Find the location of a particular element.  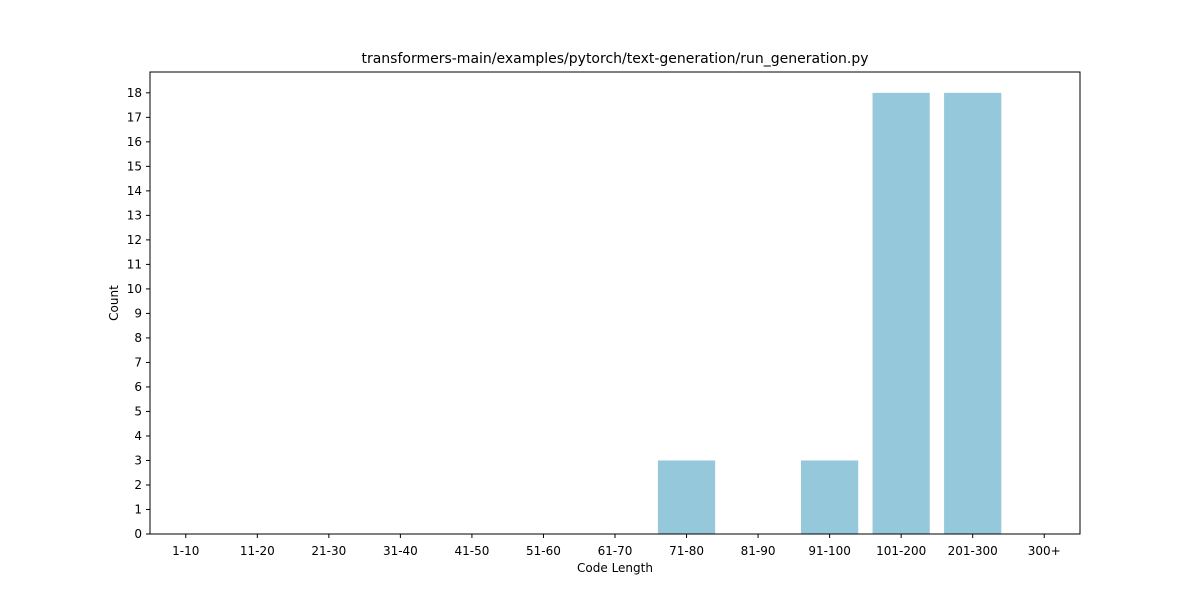

y-tick-label: 7 is located at coordinates (138, 362).